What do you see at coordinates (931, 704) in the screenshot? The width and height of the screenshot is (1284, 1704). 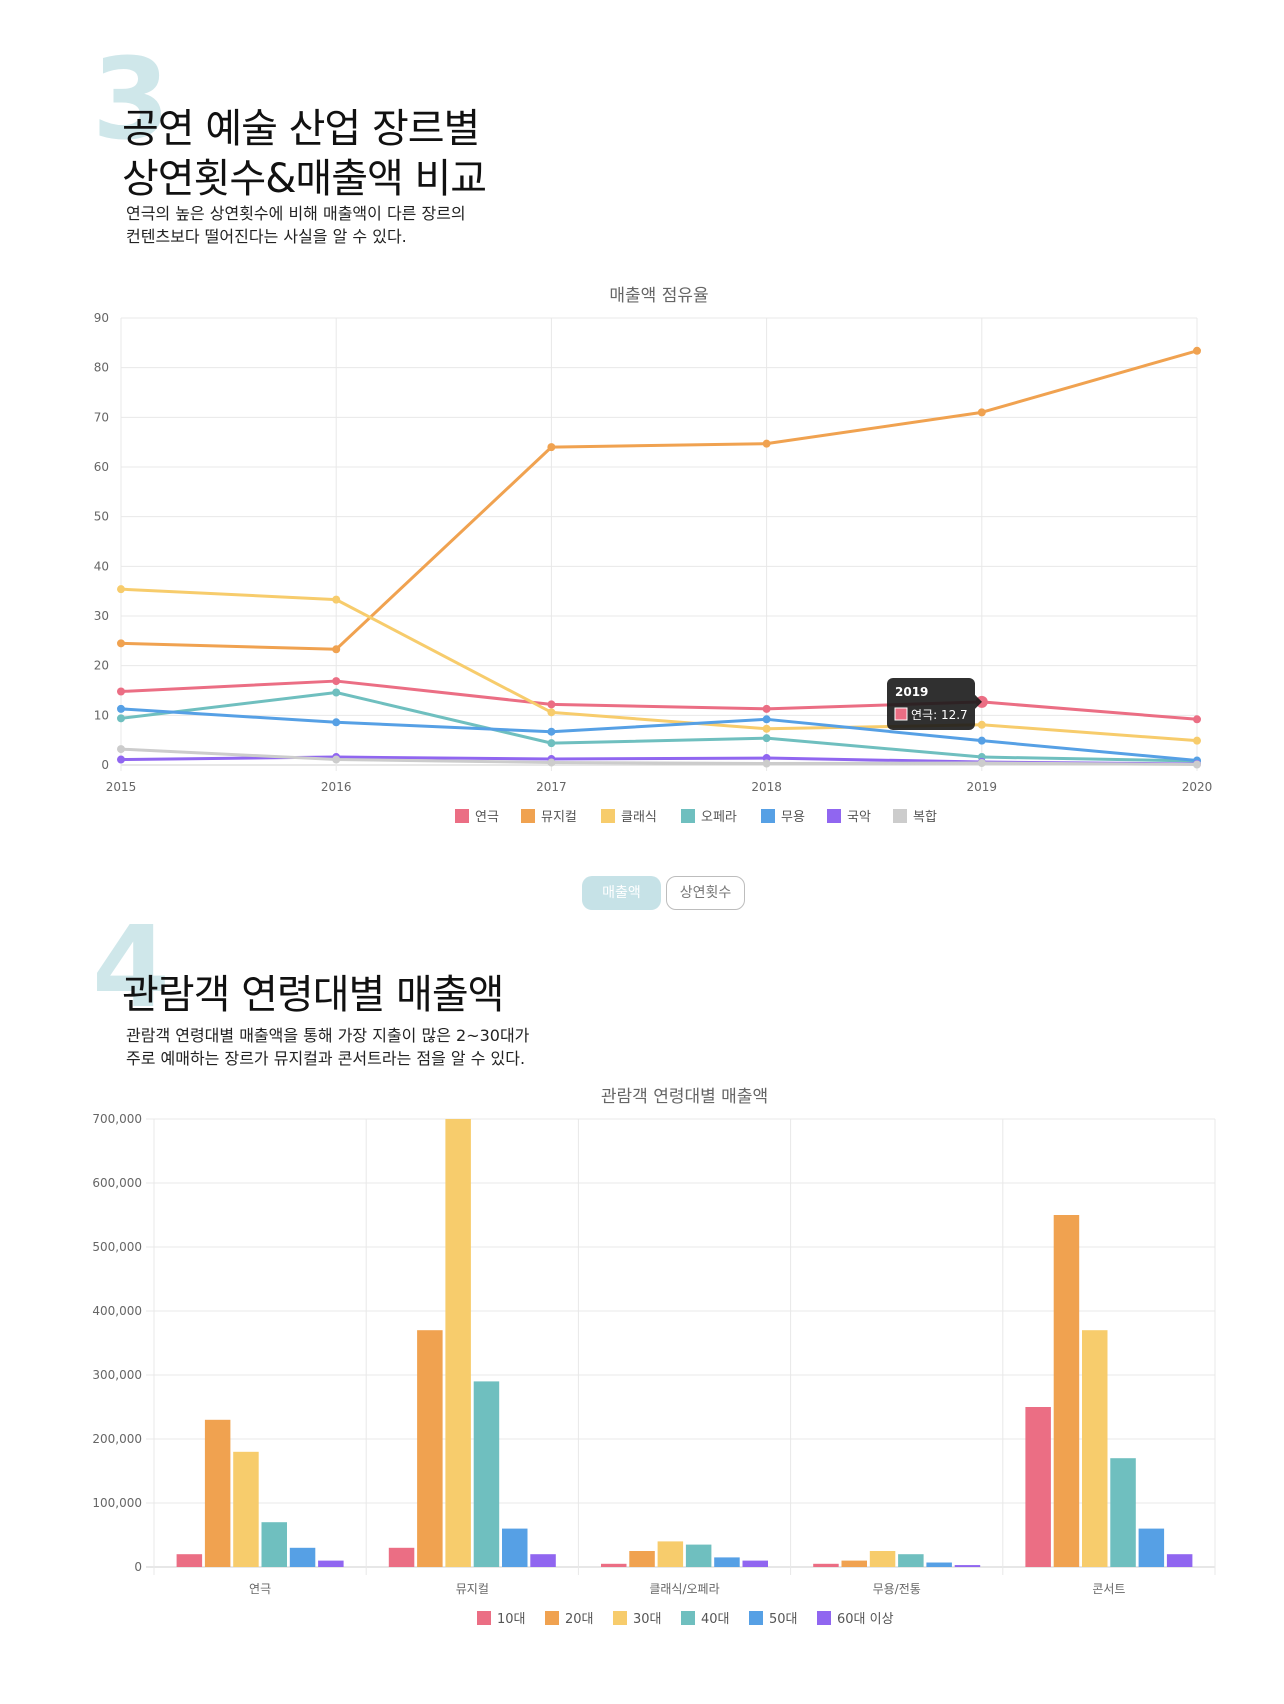 I see `tooltip-box` at bounding box center [931, 704].